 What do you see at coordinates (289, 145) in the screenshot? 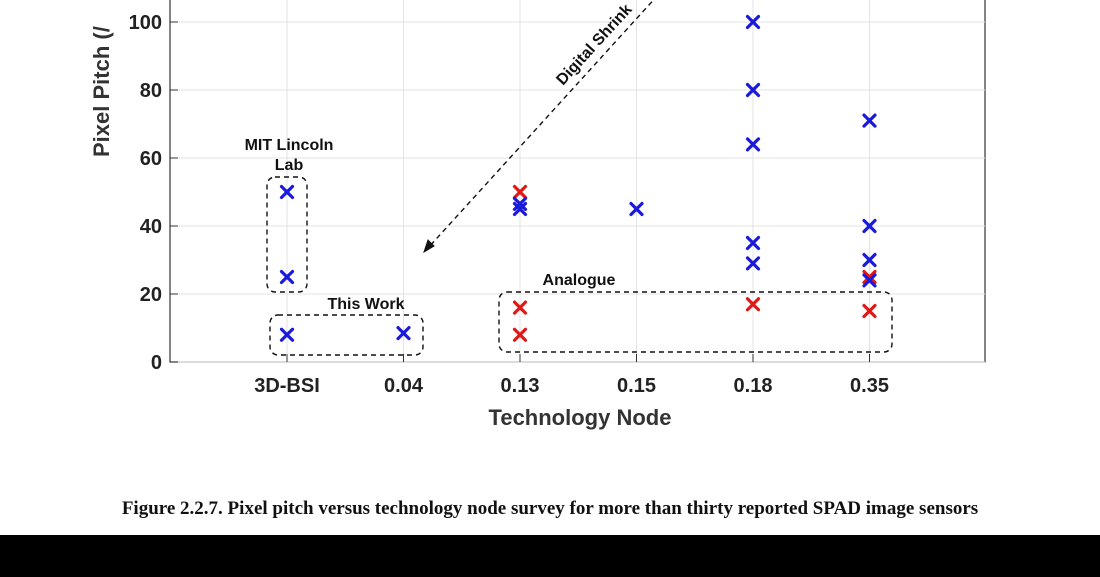
I see `mit-lincoln-lab-label: MIT Lincoln` at bounding box center [289, 145].